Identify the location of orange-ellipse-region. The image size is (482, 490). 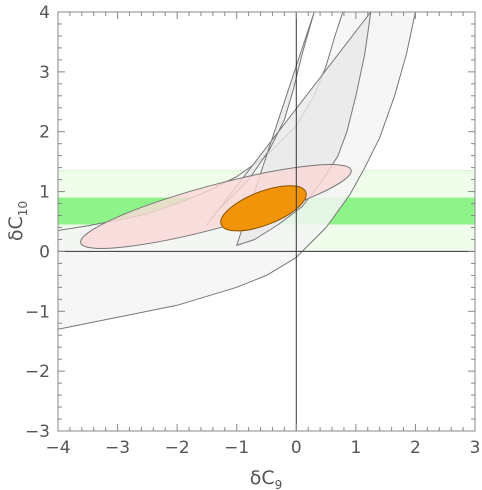
(263, 208).